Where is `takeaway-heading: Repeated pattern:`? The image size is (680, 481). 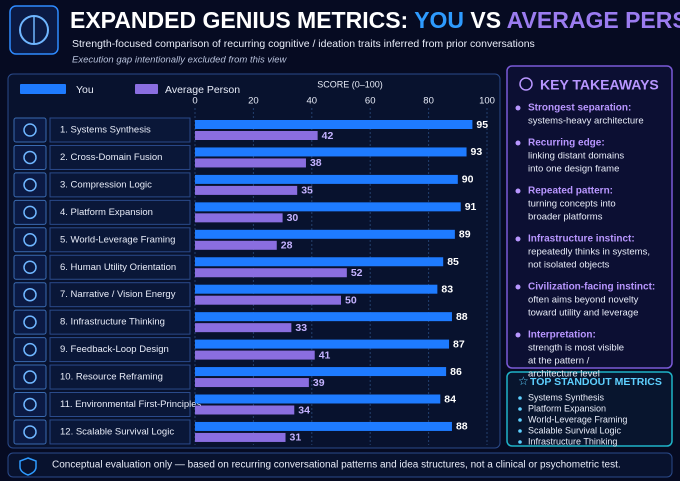 takeaway-heading: Repeated pattern: is located at coordinates (570, 191).